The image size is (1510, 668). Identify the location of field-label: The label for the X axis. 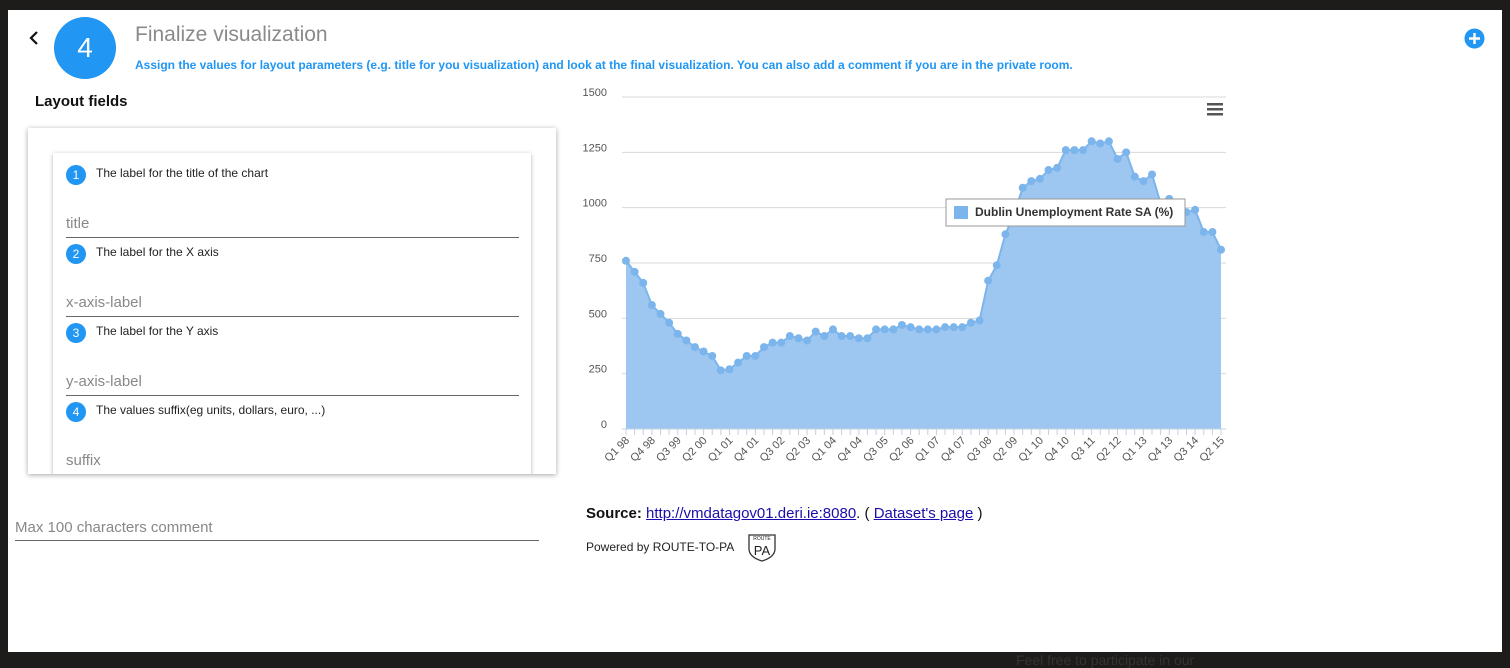
(157, 252).